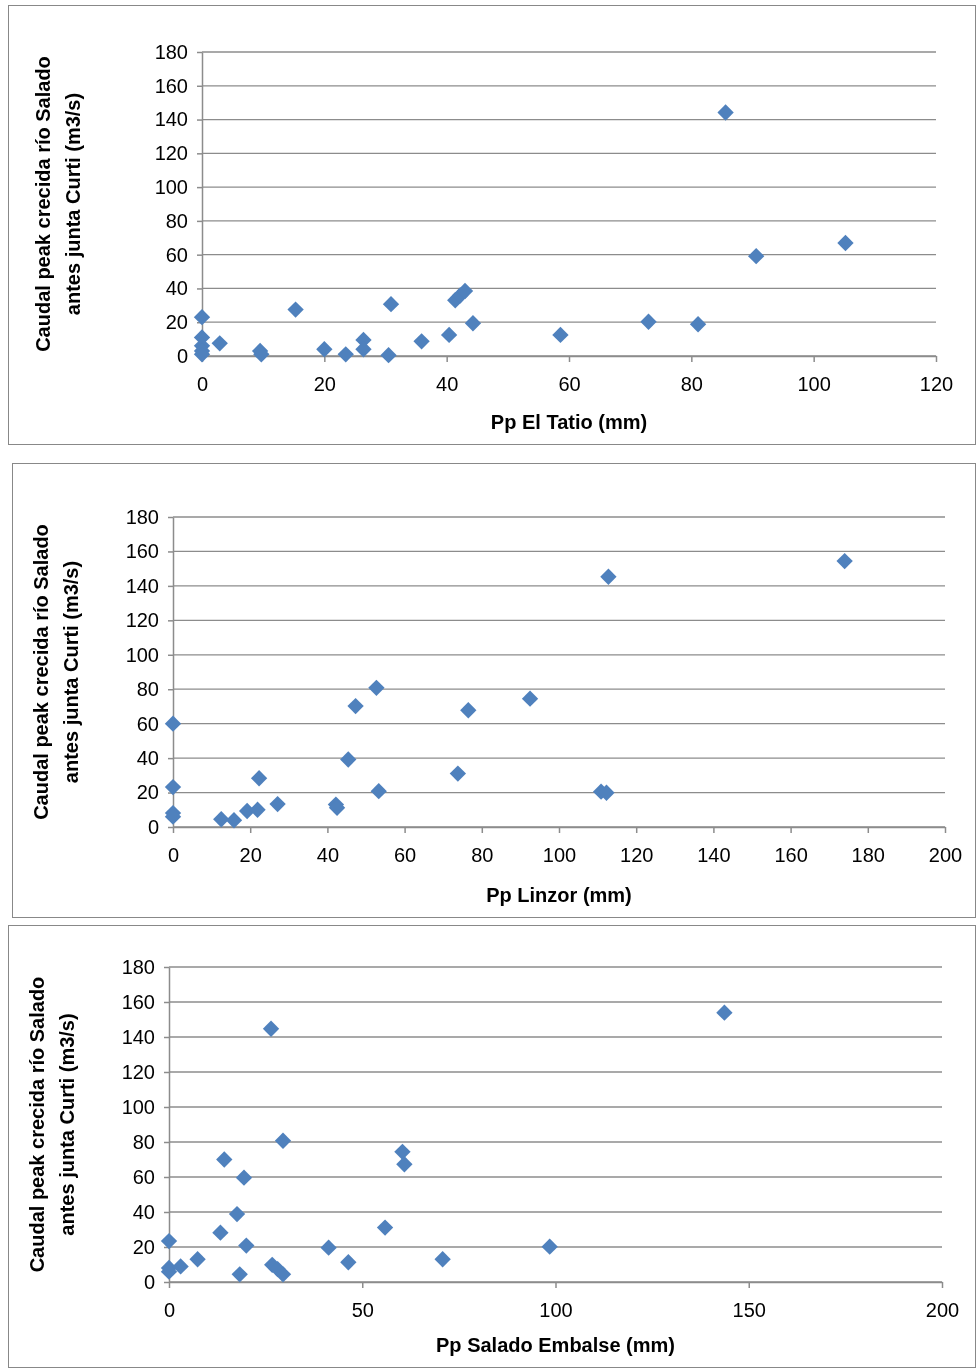  I want to click on x-tick-label: 160, so click(791, 855).